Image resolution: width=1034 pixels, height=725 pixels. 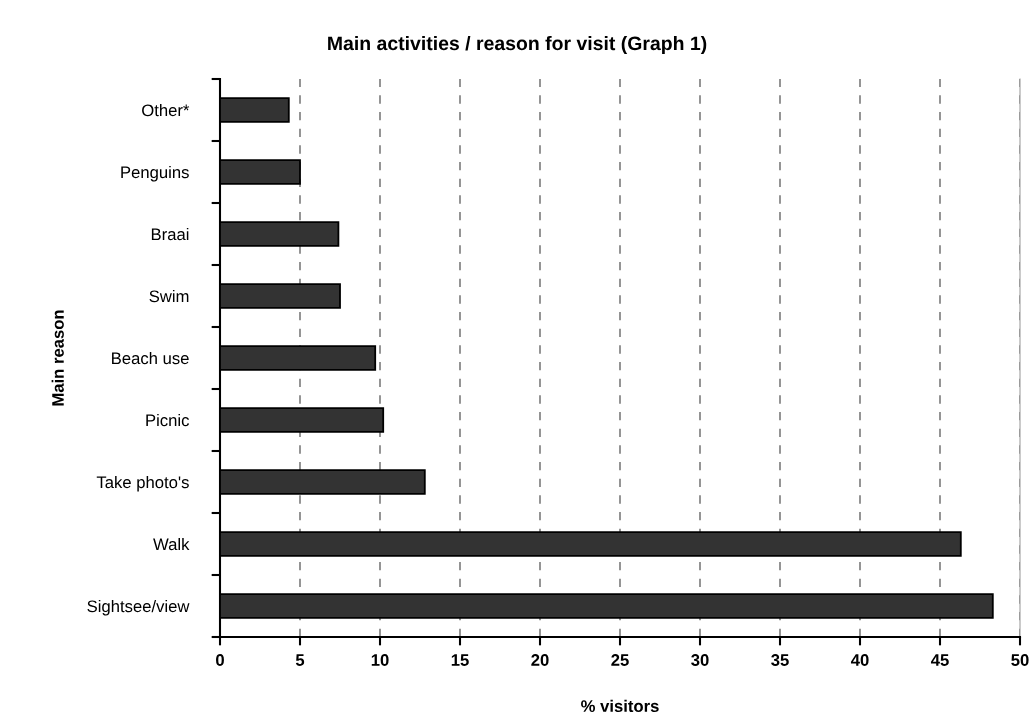 What do you see at coordinates (859, 660) in the screenshot?
I see `x-tick-label: 40` at bounding box center [859, 660].